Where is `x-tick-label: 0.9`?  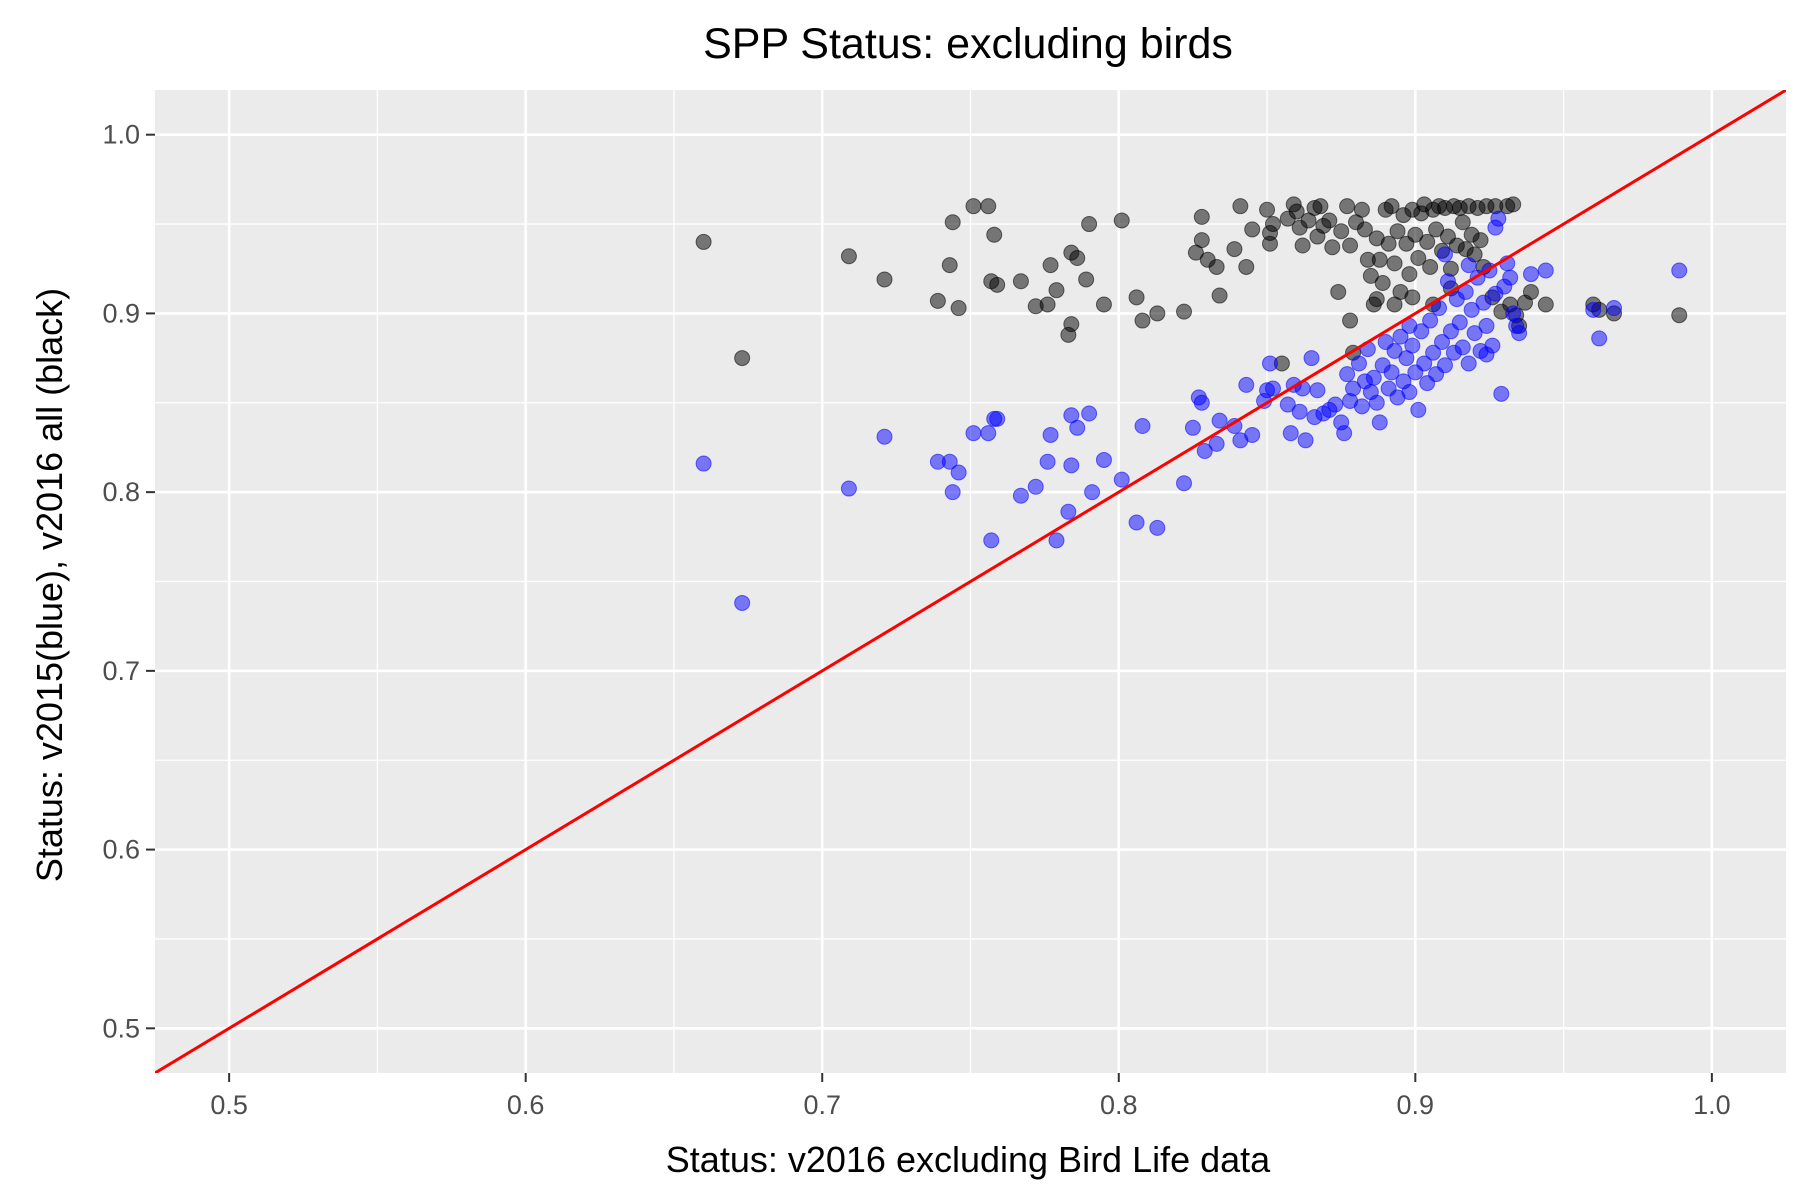
x-tick-label: 0.9 is located at coordinates (1416, 1105).